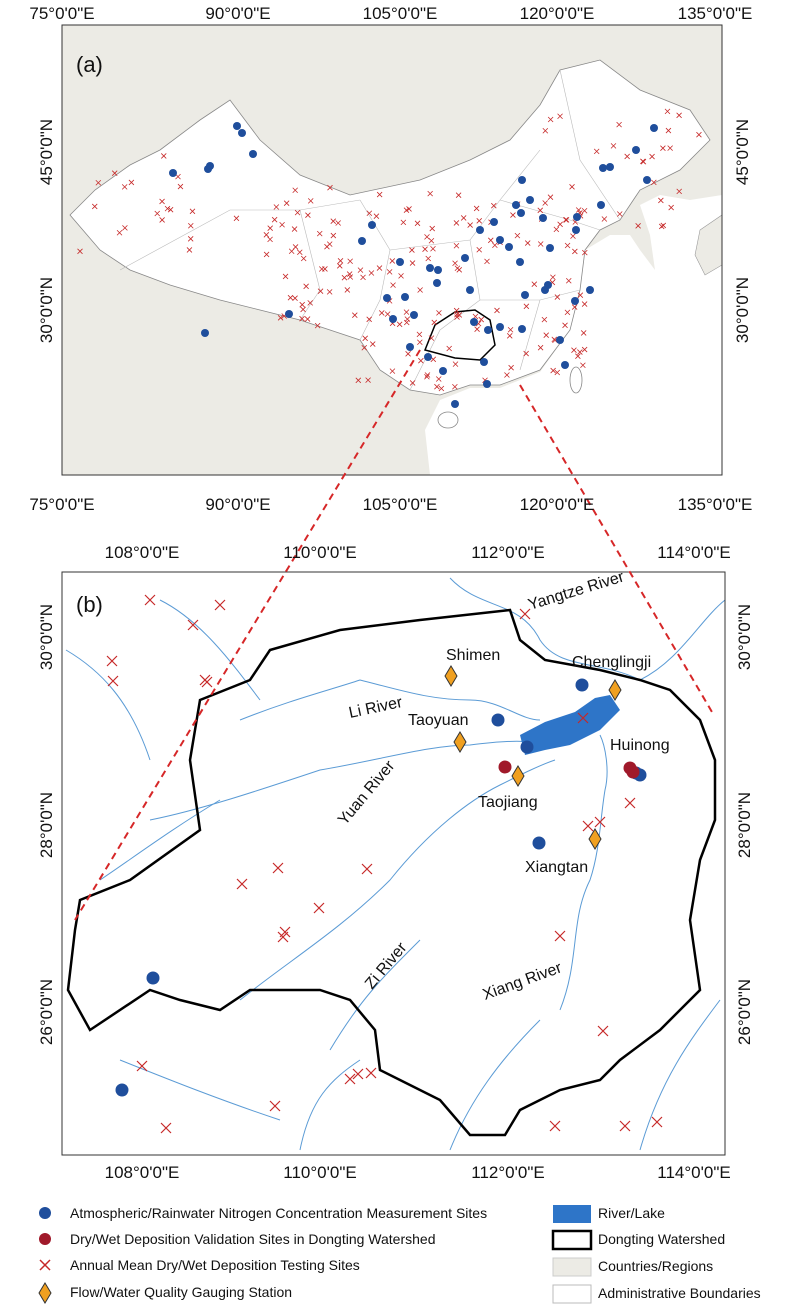 This screenshot has width=792, height=1308. Describe the element at coordinates (655, 1266) in the screenshot. I see `legend-label: Countries/Regions` at that location.